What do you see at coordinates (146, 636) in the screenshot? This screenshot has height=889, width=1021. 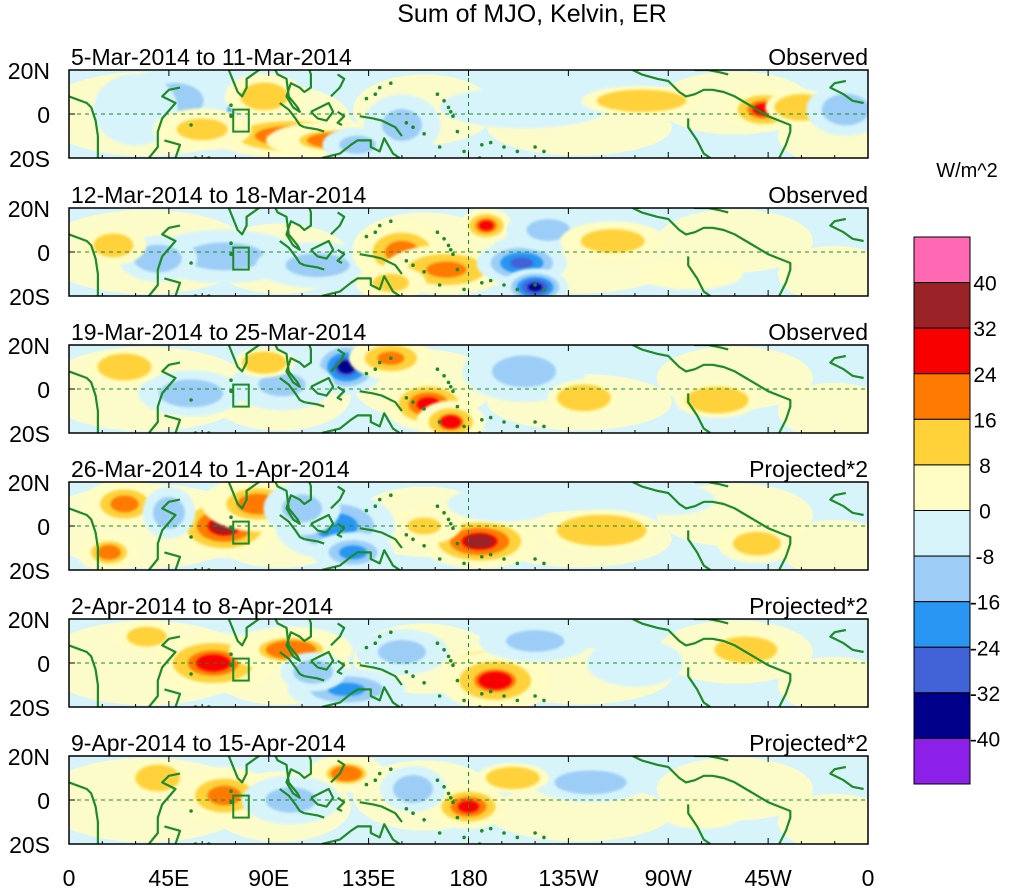 I see `anomaly-3-contour` at bounding box center [146, 636].